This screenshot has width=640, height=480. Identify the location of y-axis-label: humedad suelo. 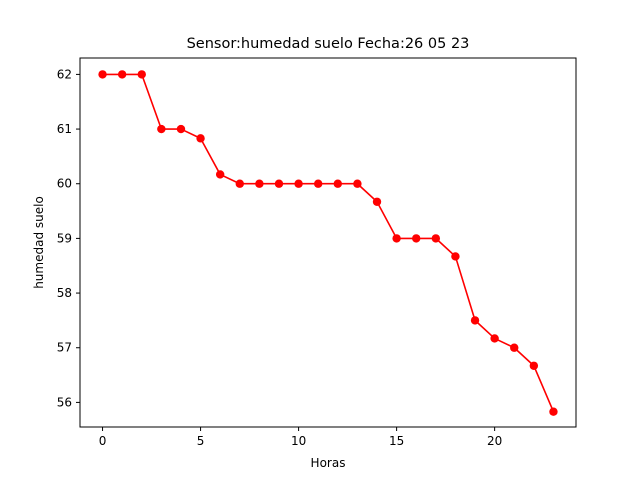
(39, 242).